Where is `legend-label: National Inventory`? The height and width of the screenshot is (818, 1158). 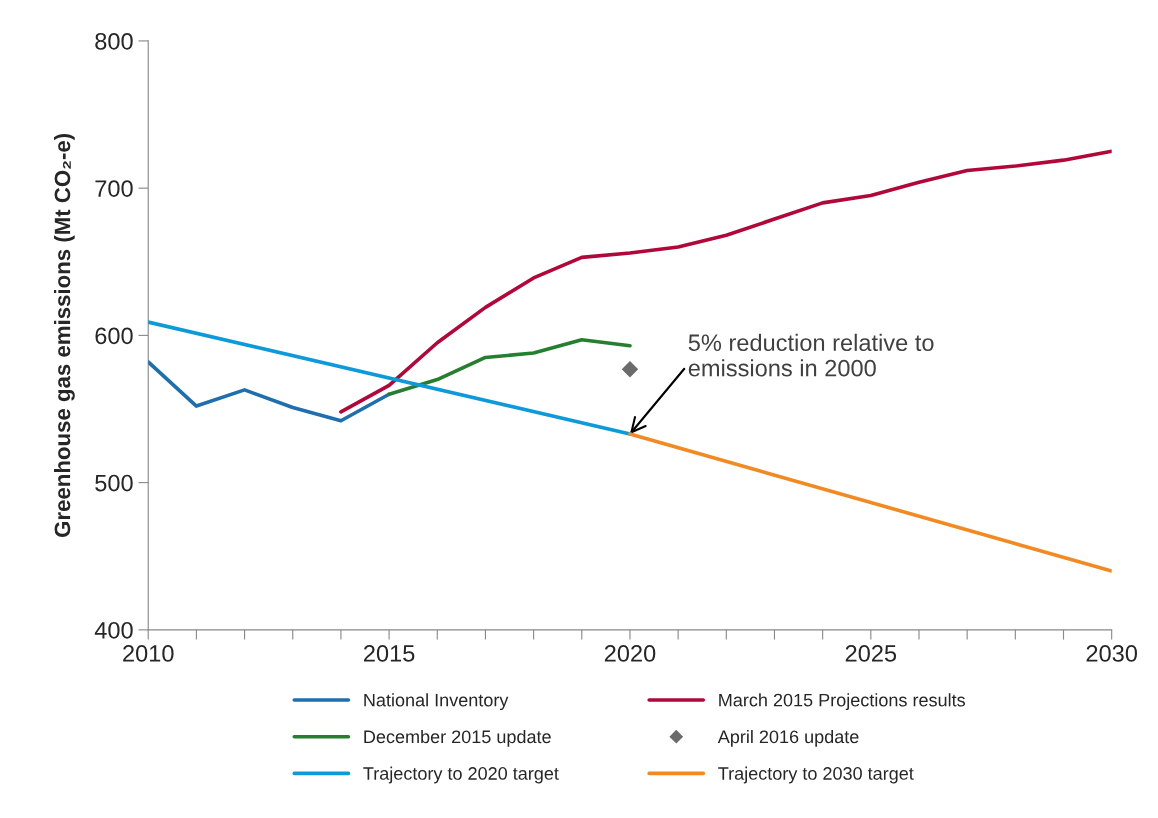 legend-label: National Inventory is located at coordinates (436, 702).